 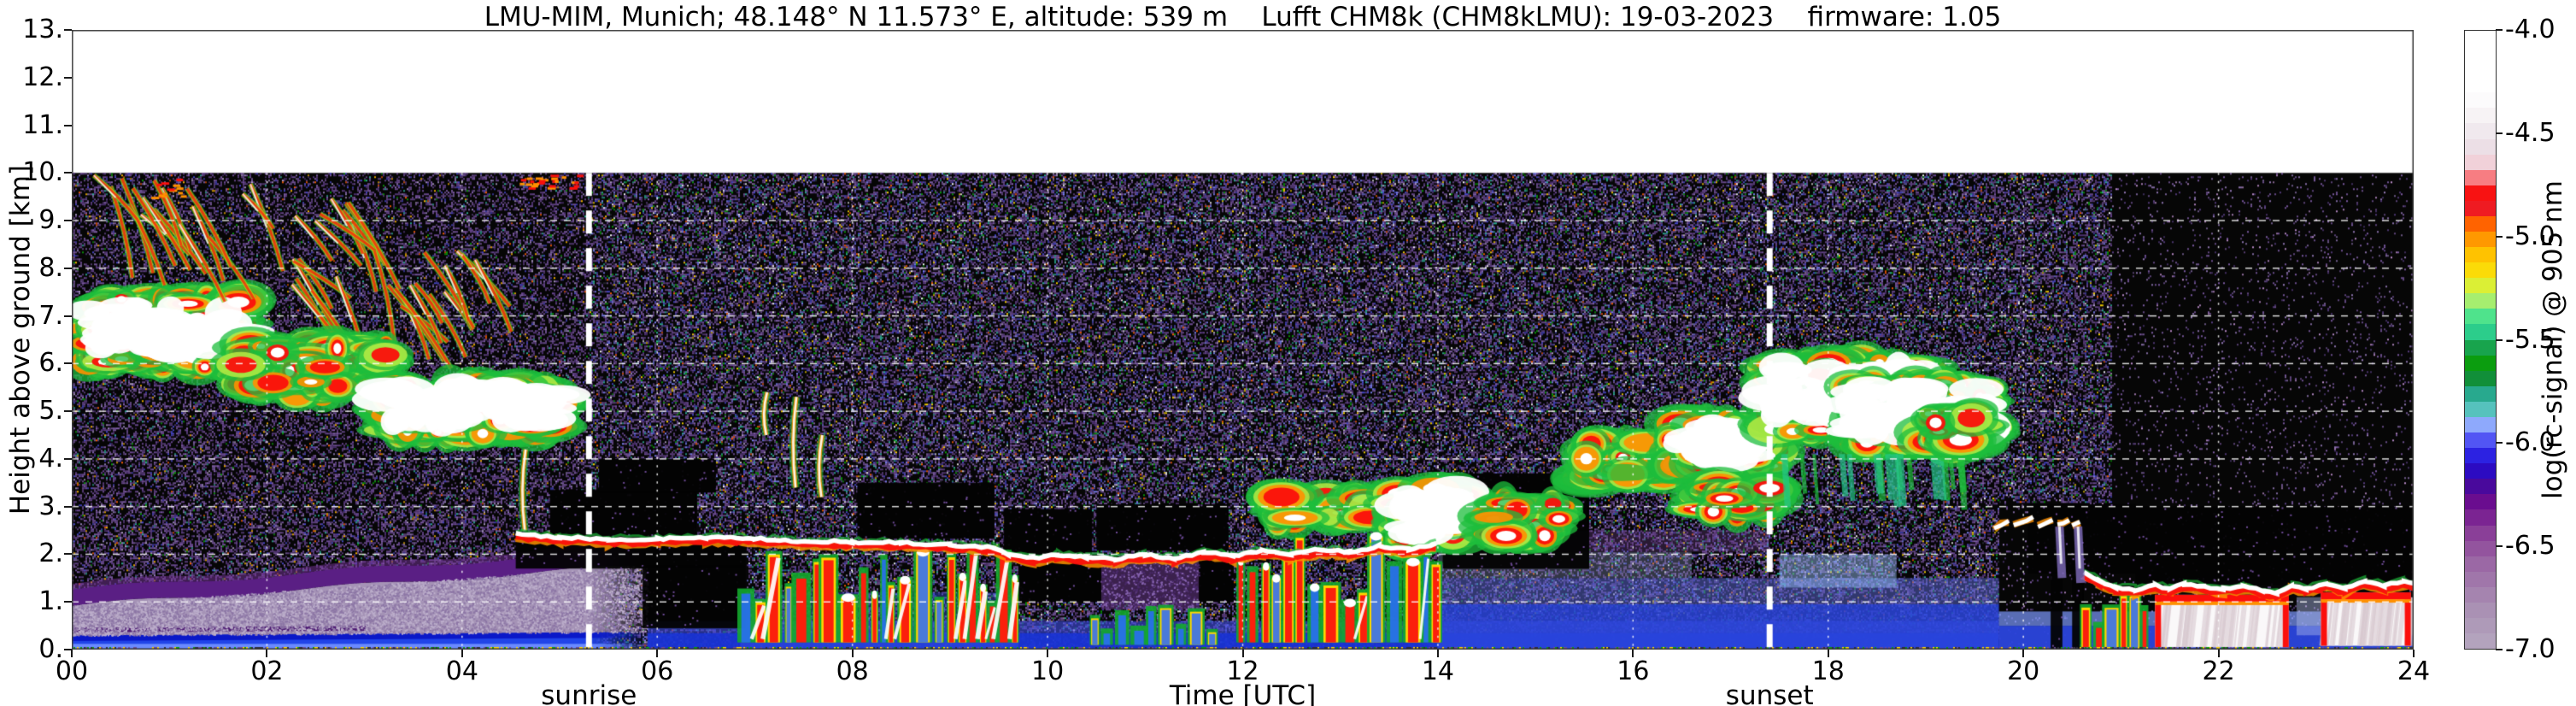 What do you see at coordinates (50, 267) in the screenshot?
I see `y-tick-label: 8.` at bounding box center [50, 267].